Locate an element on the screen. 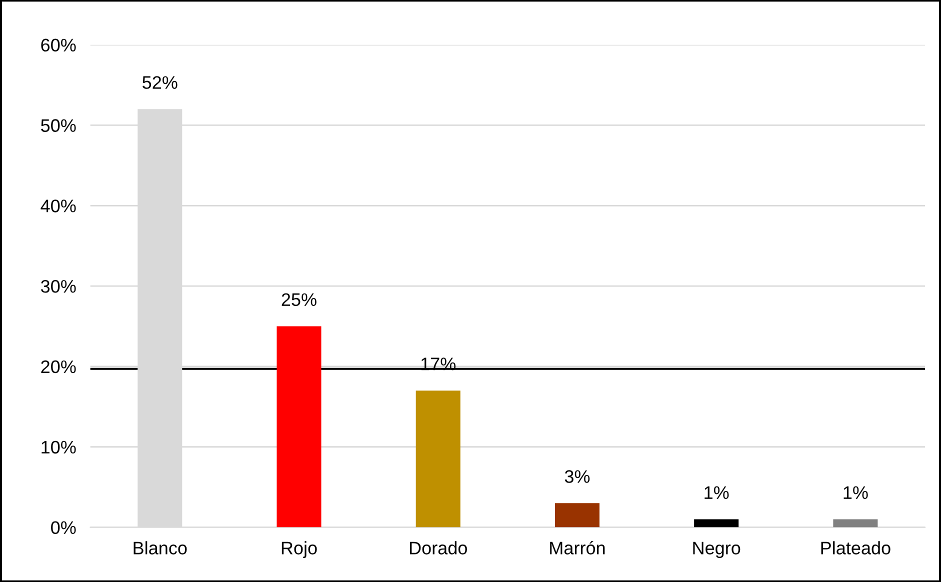 The width and height of the screenshot is (941, 582). y-tick-label: 10% is located at coordinates (59, 447).